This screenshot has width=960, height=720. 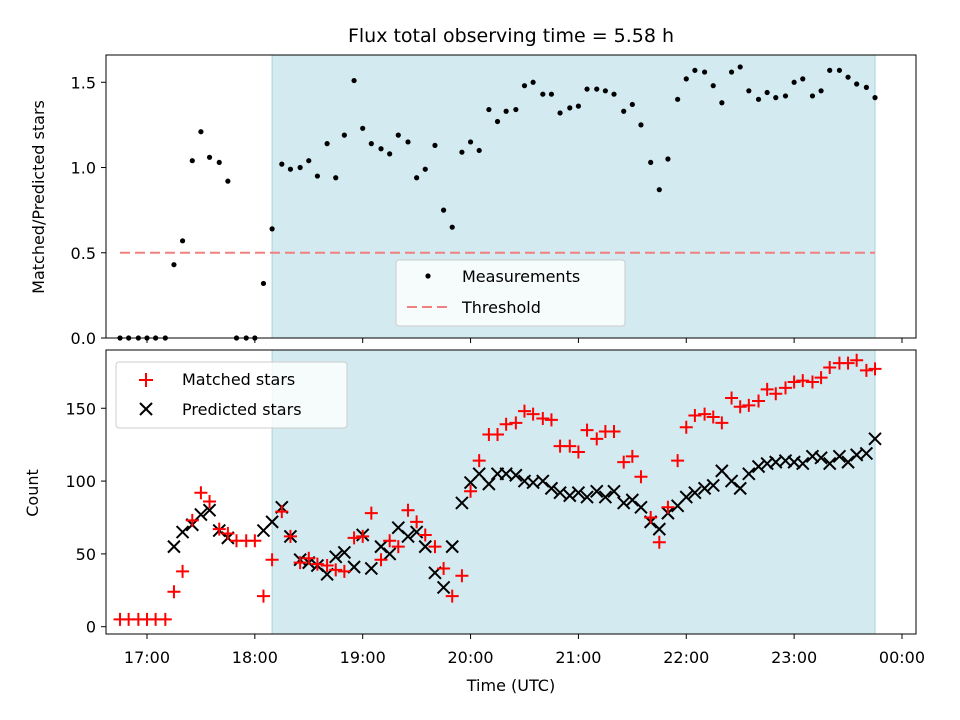 I want to click on legend-measurements-marker, so click(x=428, y=276).